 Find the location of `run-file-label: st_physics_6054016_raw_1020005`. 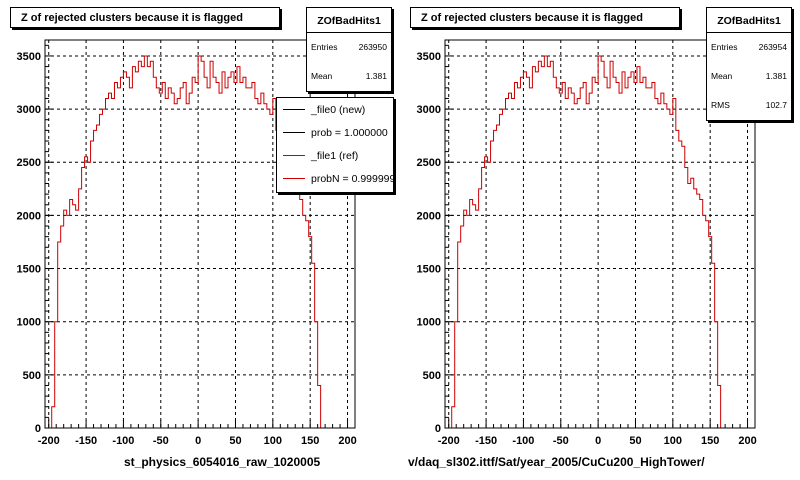

run-file-label: st_physics_6054016_raw_1020005 is located at coordinates (222, 462).